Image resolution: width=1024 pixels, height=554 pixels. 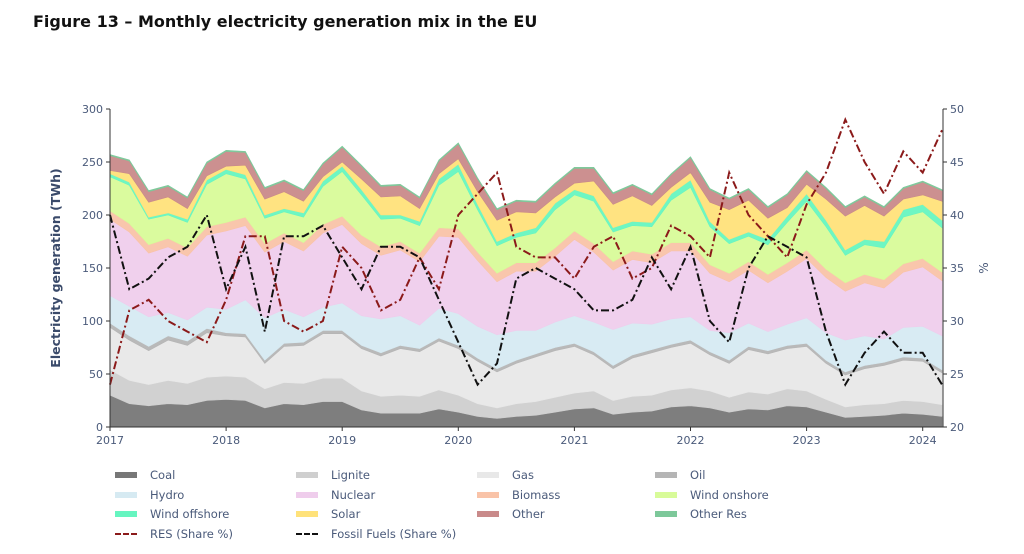 I want to click on x-tick-label: 2021, so click(x=574, y=440).